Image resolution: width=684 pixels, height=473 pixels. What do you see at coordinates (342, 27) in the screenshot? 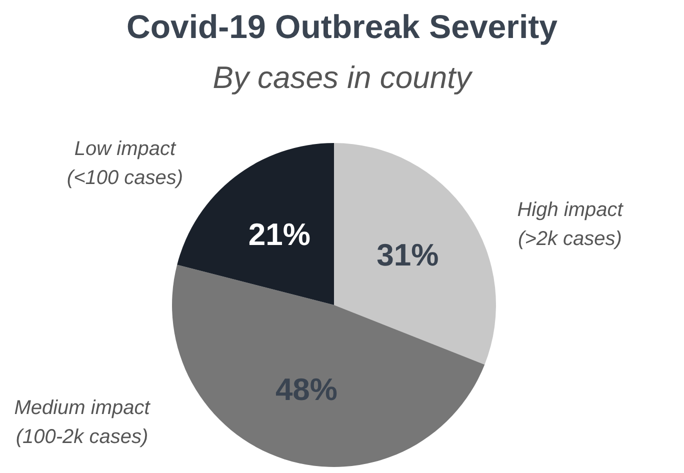
I see `chart-title: Covid-19 Outbreak Severity` at bounding box center [342, 27].